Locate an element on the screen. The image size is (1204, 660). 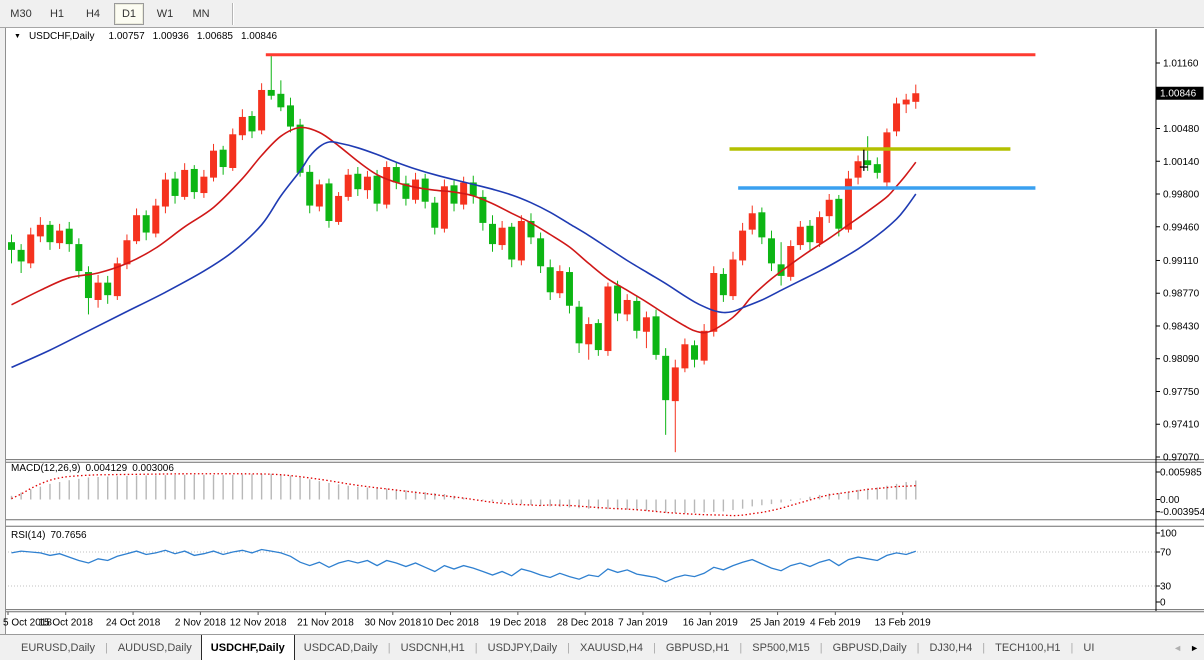
chart-tab-xauusd-h4: XAUUSD,H4 is located at coordinates (611, 647).